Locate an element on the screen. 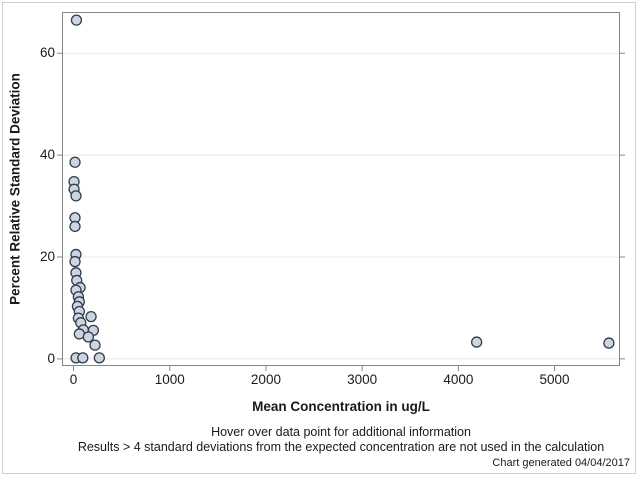  x-tick-label: 2000 is located at coordinates (265, 379).